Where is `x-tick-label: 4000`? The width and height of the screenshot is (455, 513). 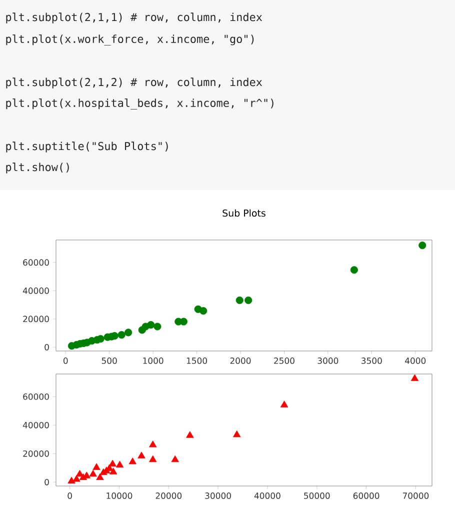
x-tick-label: 4000 is located at coordinates (415, 361).